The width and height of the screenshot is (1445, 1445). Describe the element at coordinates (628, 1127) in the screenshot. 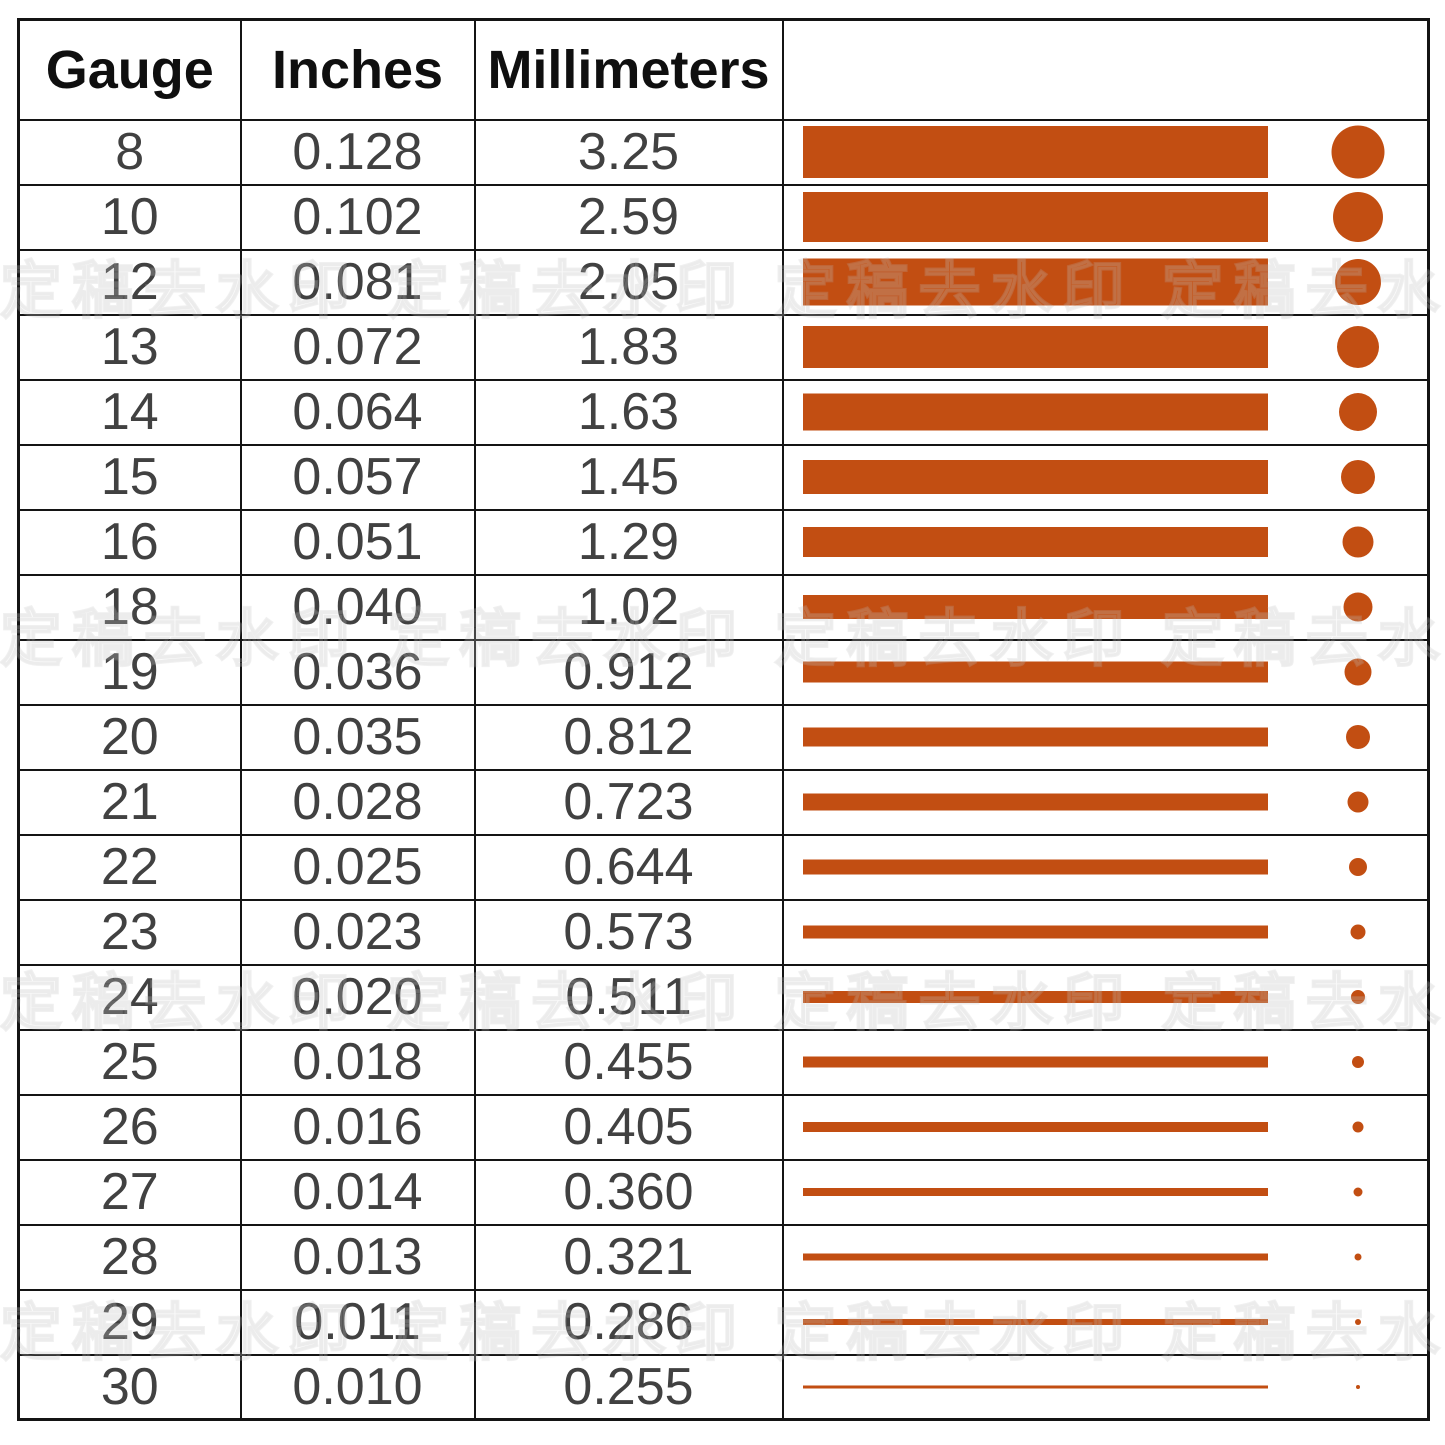

I see `millimeters-cell: 0.405` at that location.